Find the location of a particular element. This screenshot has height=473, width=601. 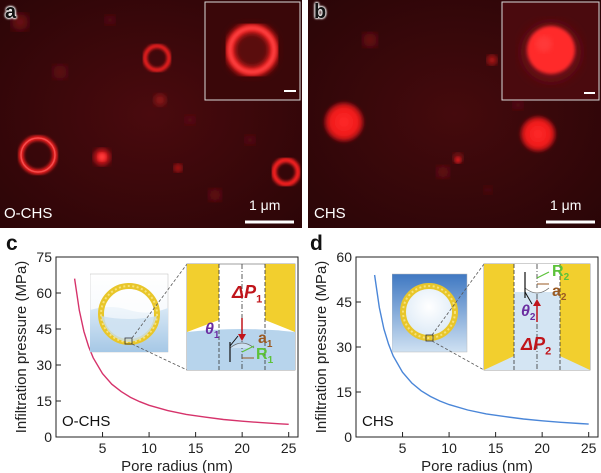

schematic-d is located at coordinates (491, 317).